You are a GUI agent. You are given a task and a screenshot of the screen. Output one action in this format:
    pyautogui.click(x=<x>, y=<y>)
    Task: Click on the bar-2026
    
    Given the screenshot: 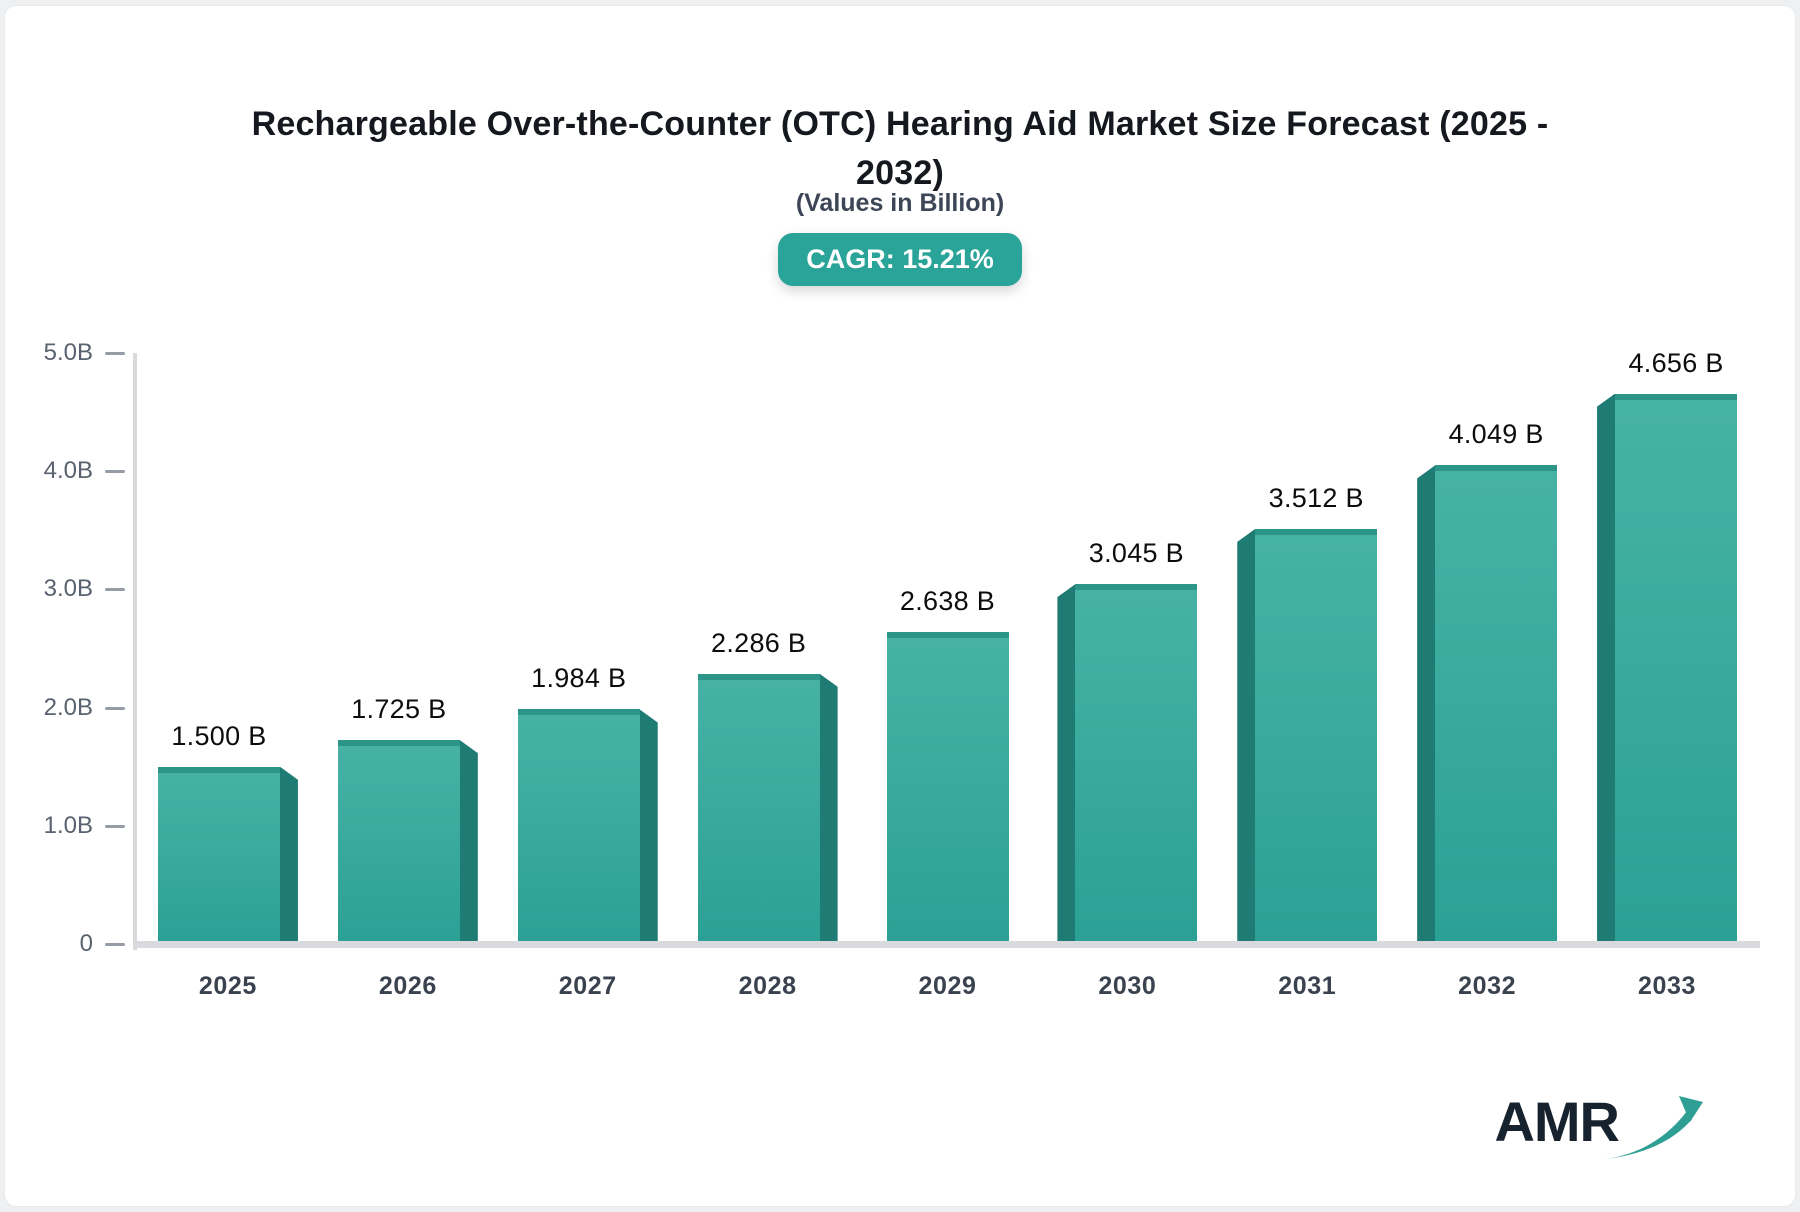 What is the action you would take?
    pyautogui.click(x=398, y=842)
    